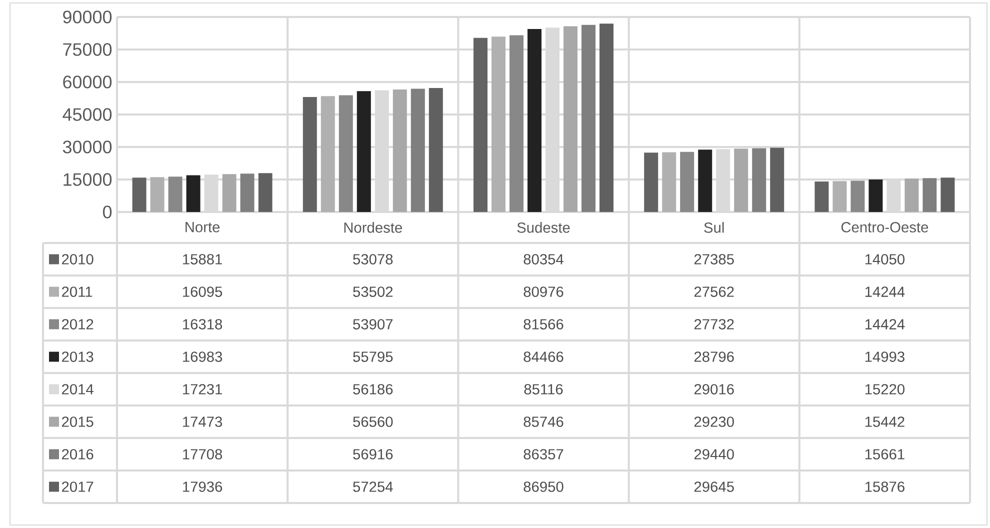 Image resolution: width=990 pixels, height=528 pixels. Describe the element at coordinates (373, 389) in the screenshot. I see `data-label: 56186` at that location.